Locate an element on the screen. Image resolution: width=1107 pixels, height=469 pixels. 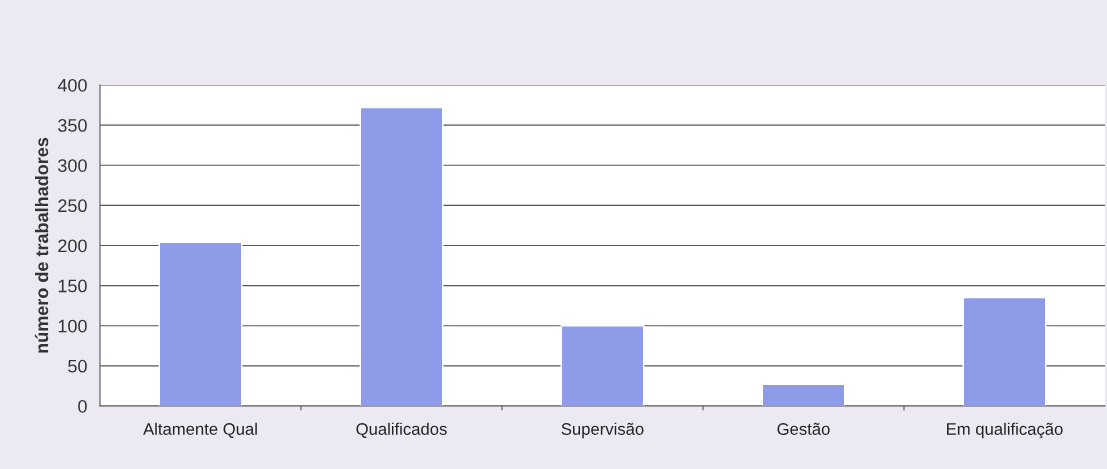
y-tick-label: 300 is located at coordinates (72, 165).